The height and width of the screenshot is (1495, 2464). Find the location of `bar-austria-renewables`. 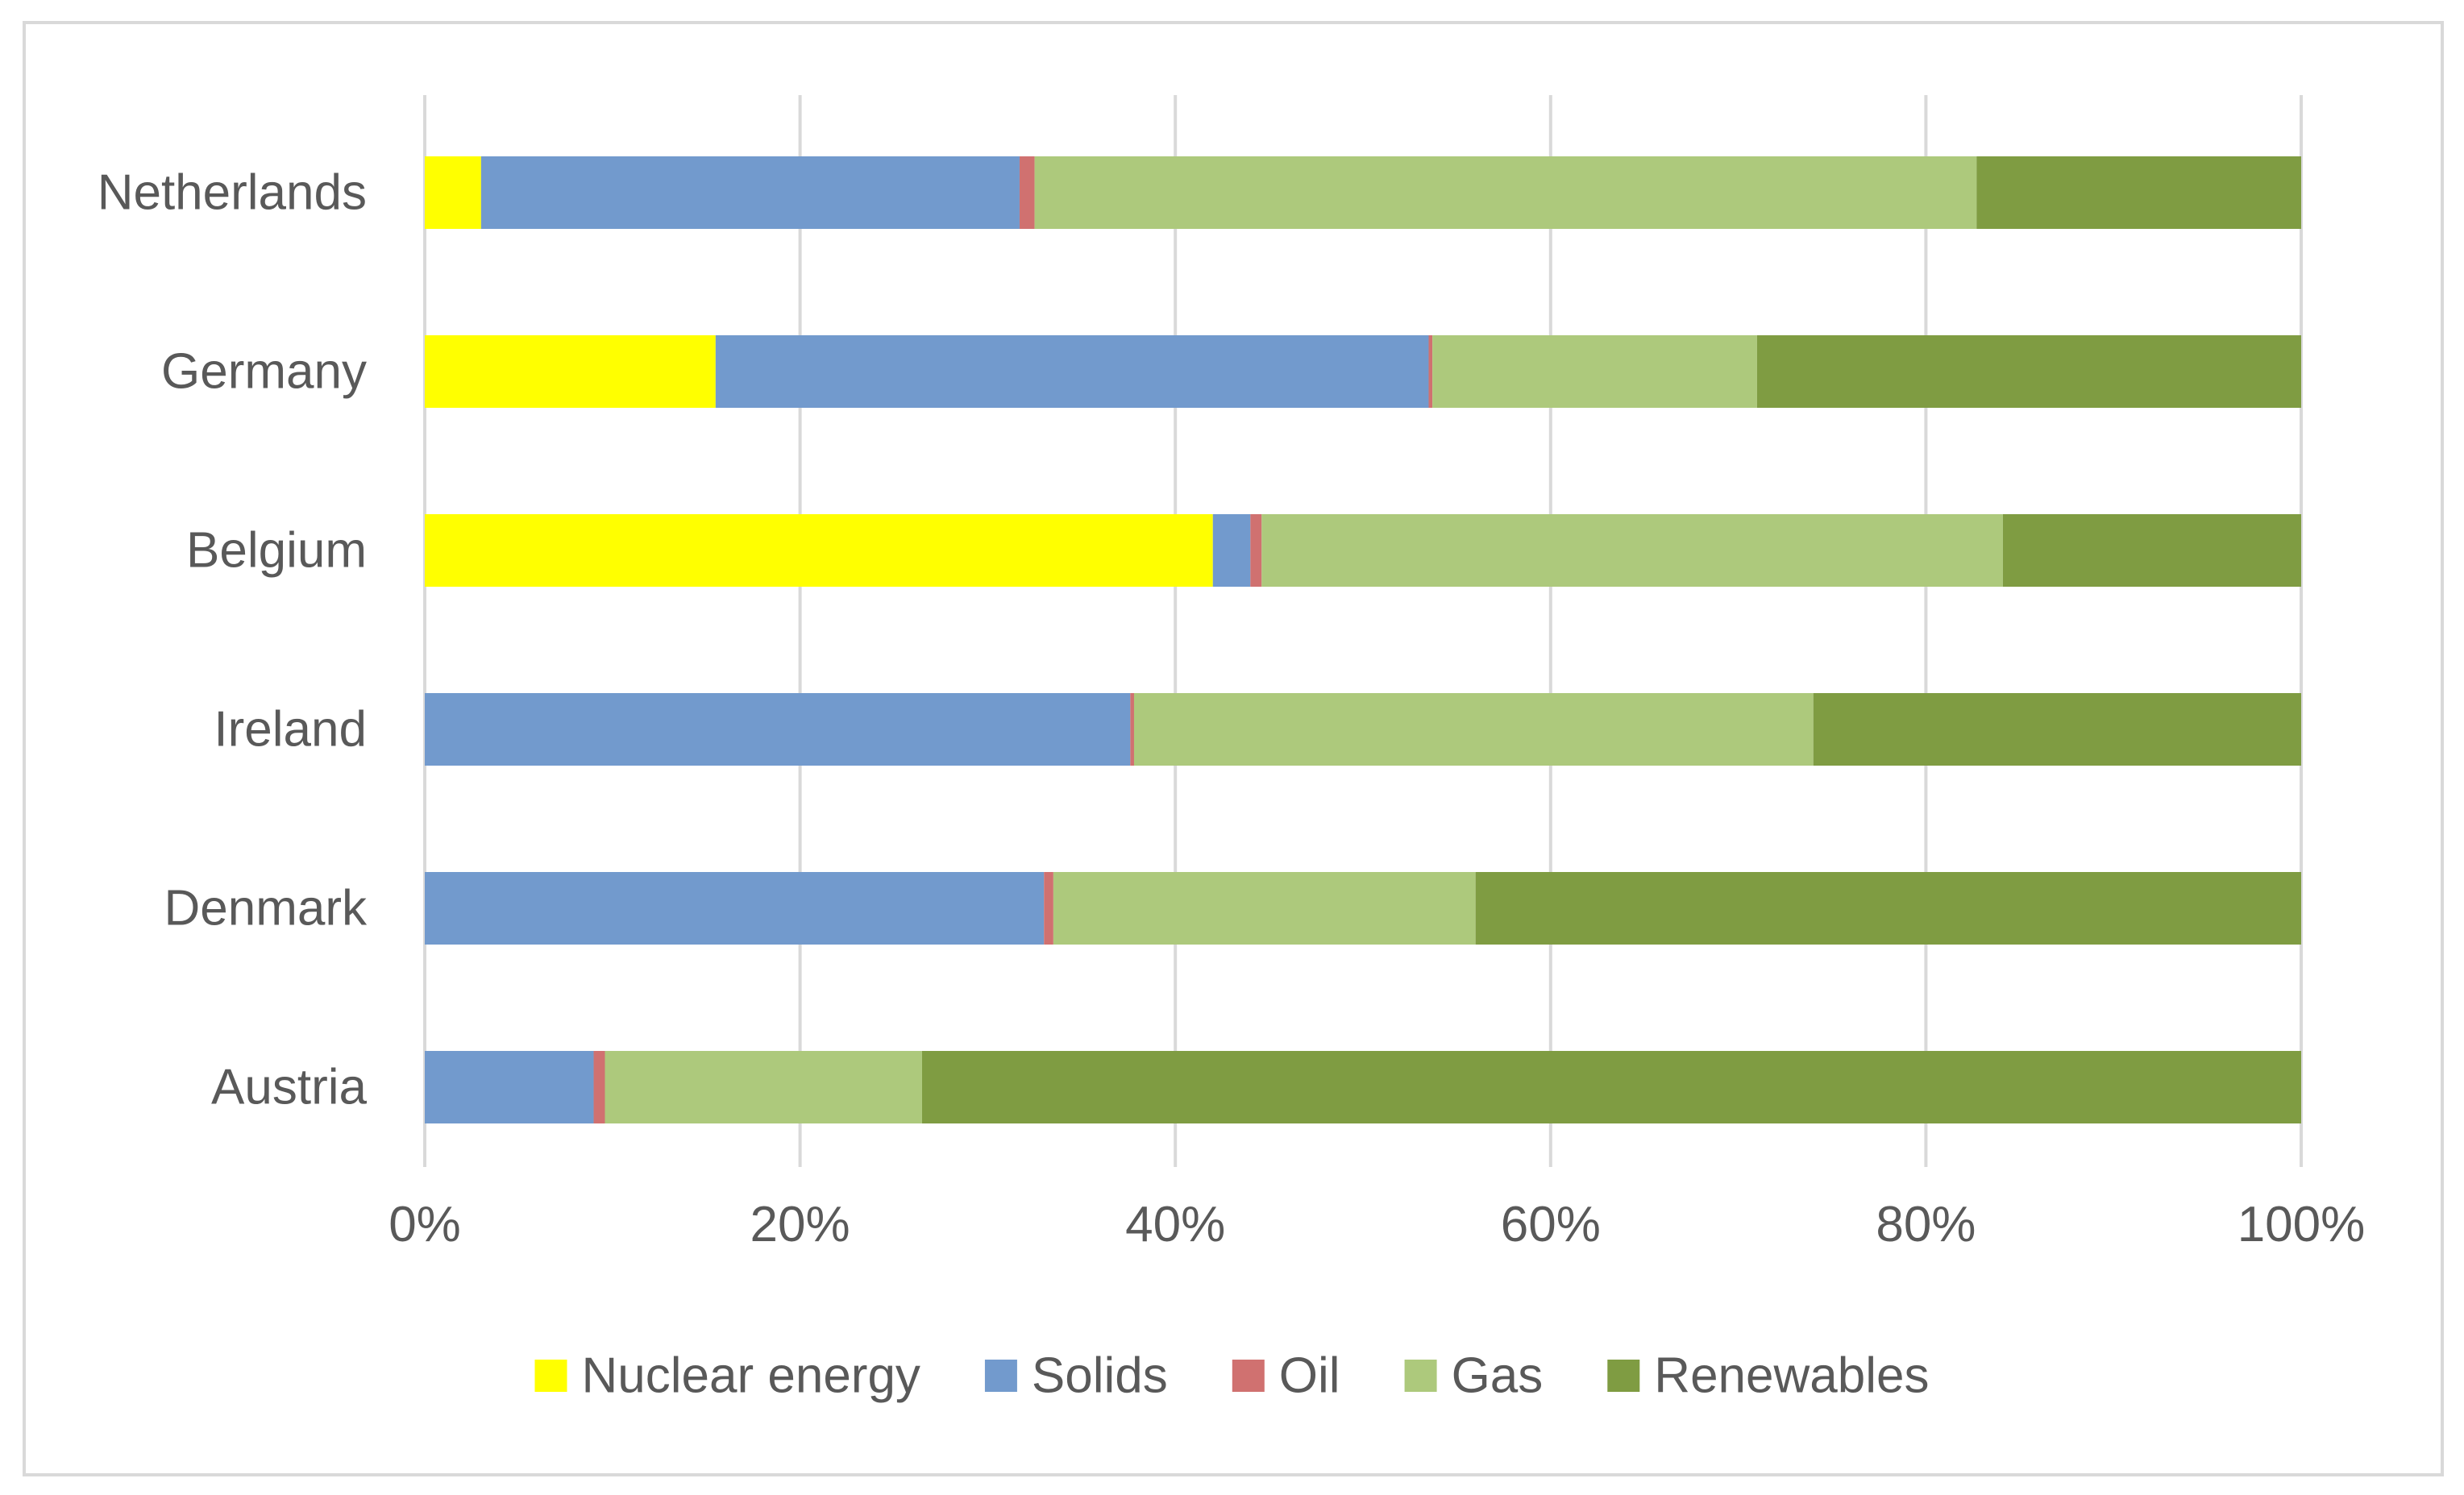

bar-austria-renewables is located at coordinates (1611, 1087).